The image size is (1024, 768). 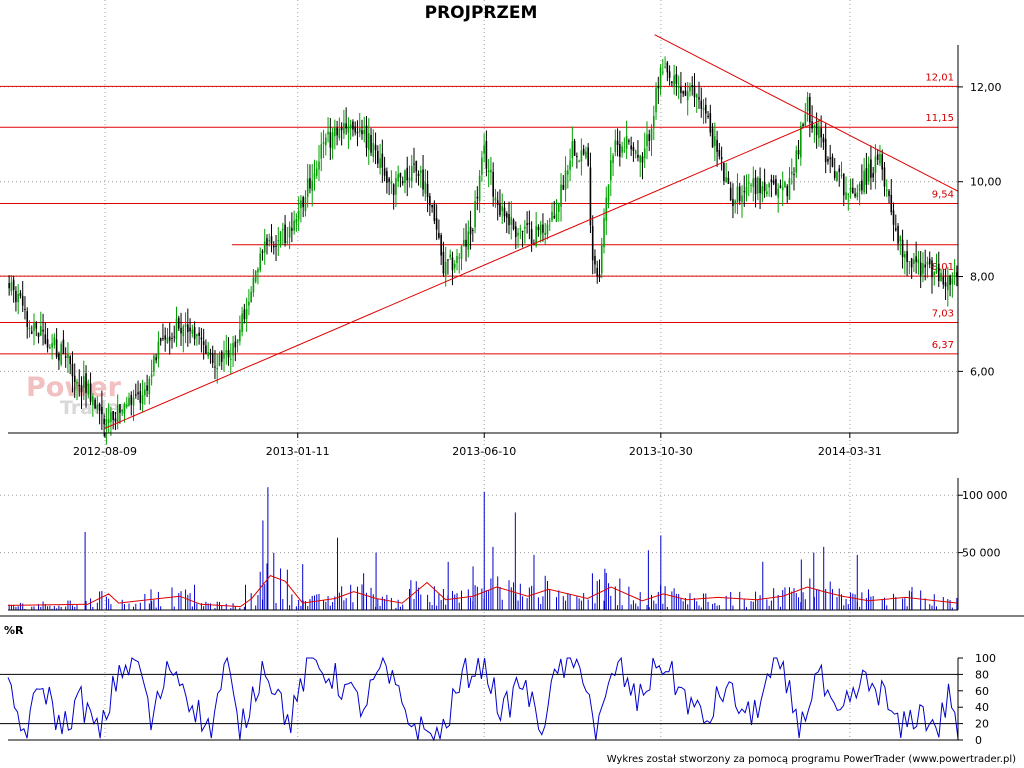 I want to click on volume-tick-label: 100 000, so click(x=985, y=495).